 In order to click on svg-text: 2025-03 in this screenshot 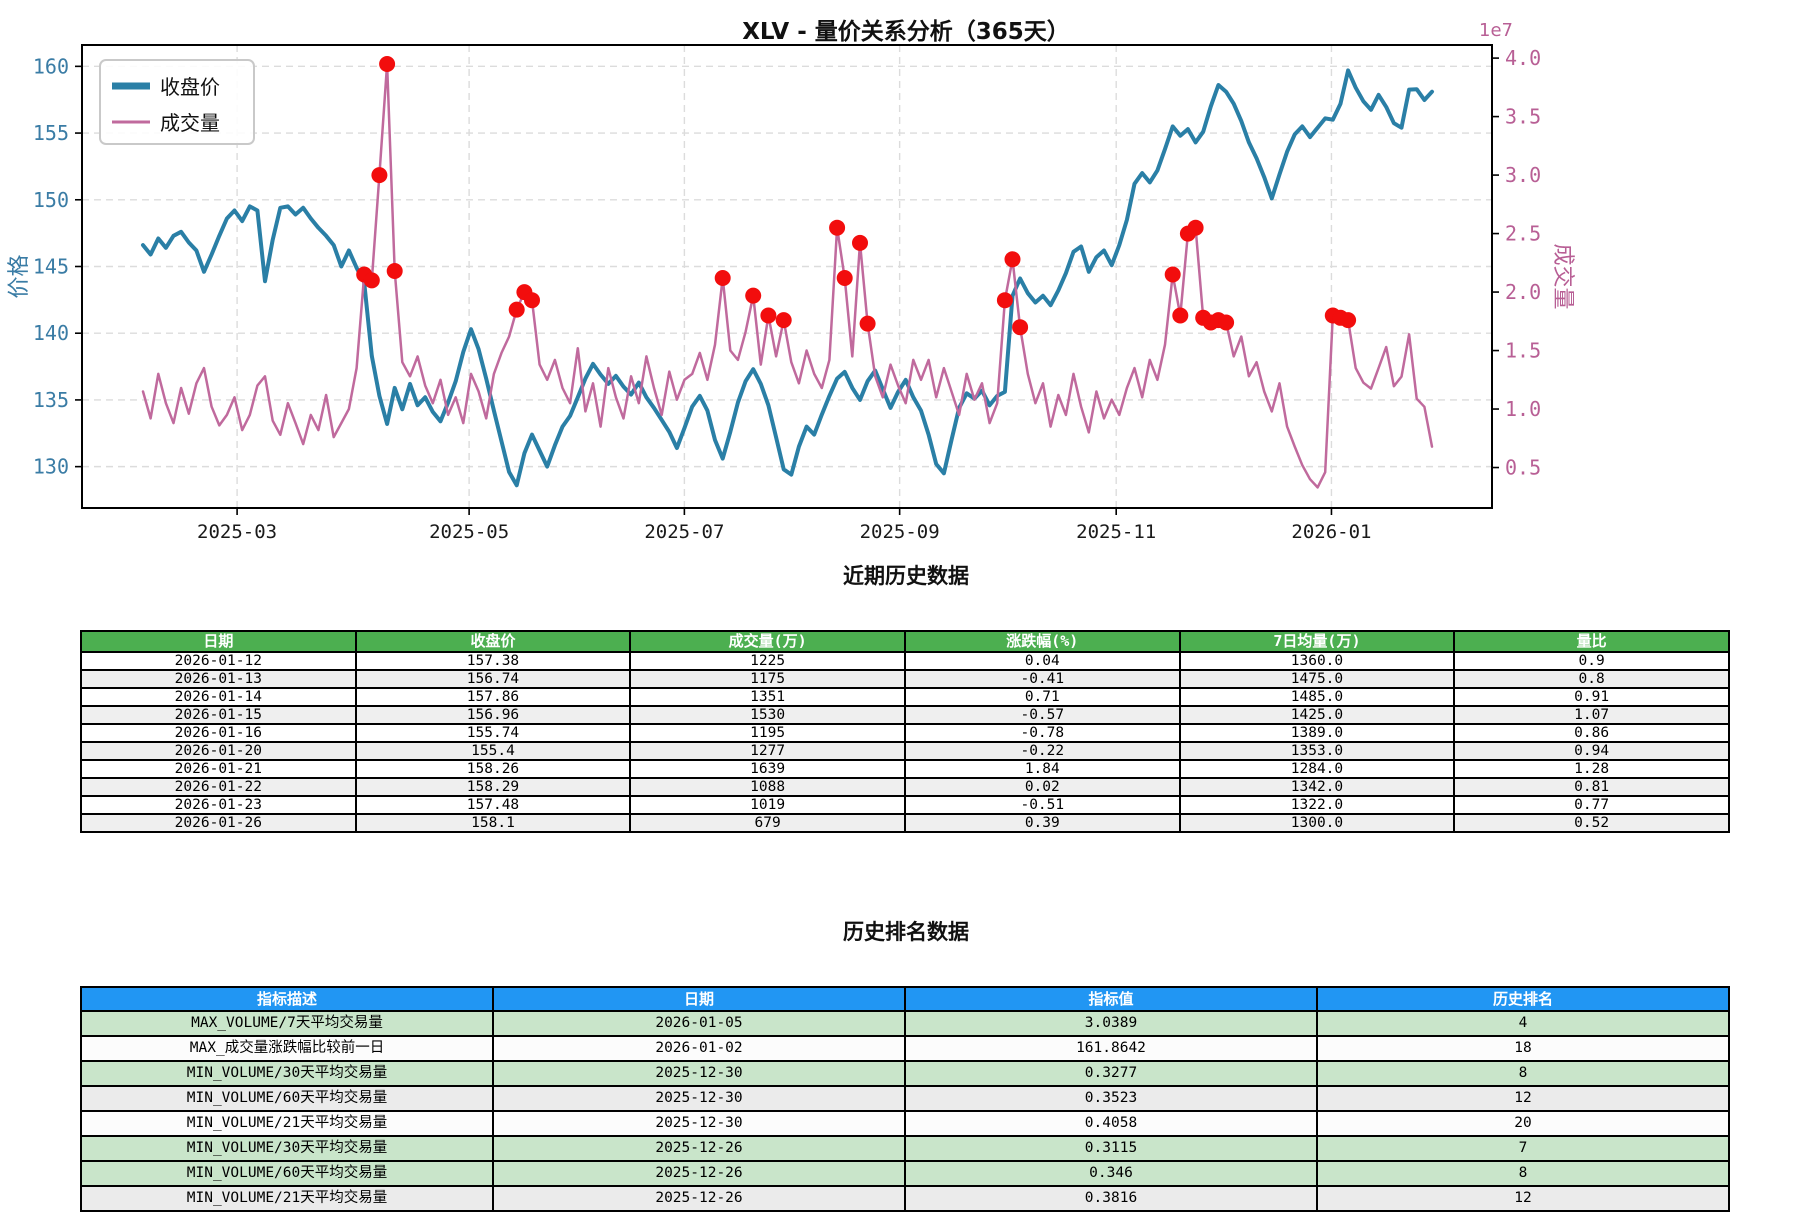, I will do `click(237, 532)`.